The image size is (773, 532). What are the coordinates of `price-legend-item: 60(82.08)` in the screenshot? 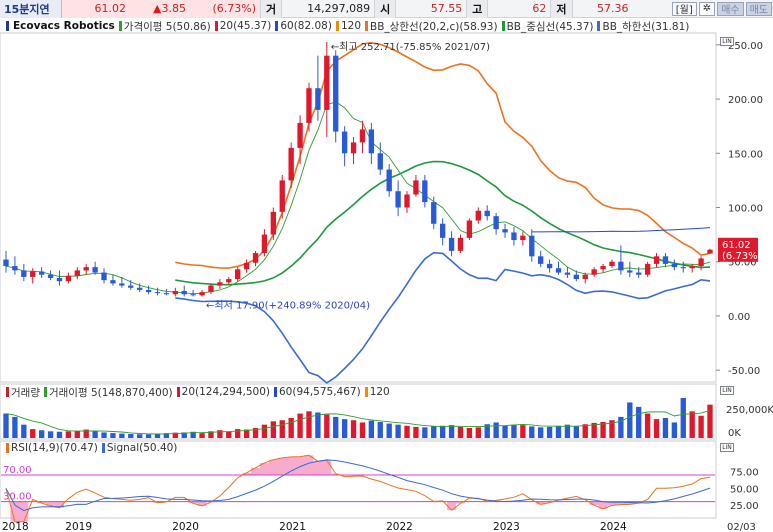 It's located at (306, 26).